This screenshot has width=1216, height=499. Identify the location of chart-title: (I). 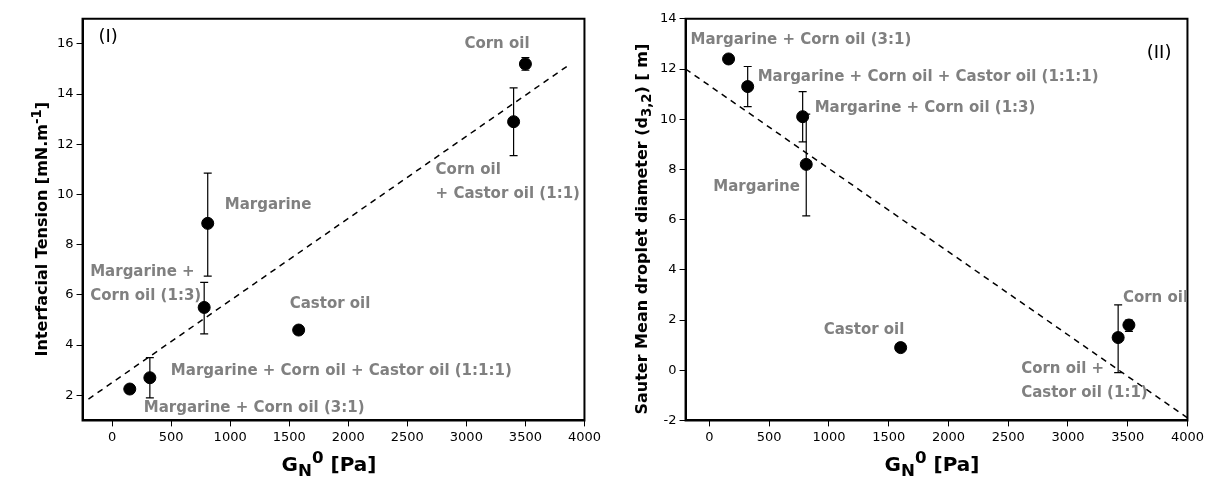
(108, 36).